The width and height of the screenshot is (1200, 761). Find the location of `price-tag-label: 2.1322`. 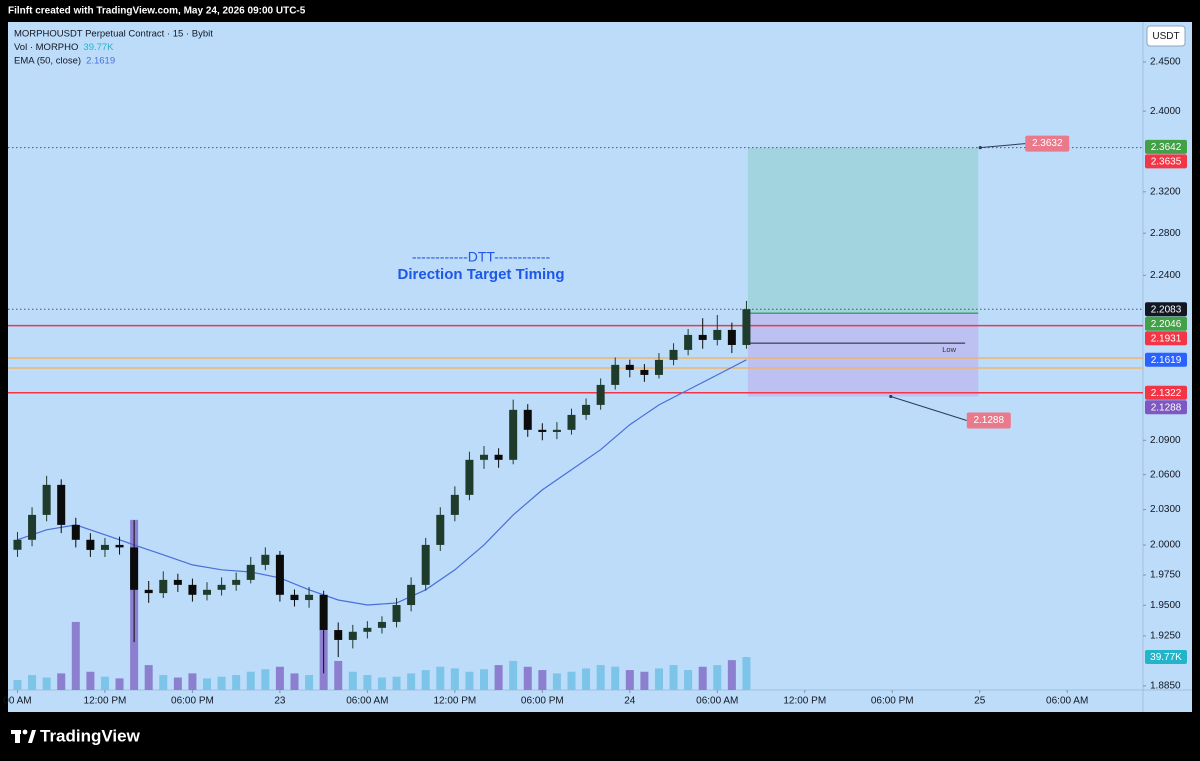

price-tag-label: 2.1322 is located at coordinates (1166, 393).